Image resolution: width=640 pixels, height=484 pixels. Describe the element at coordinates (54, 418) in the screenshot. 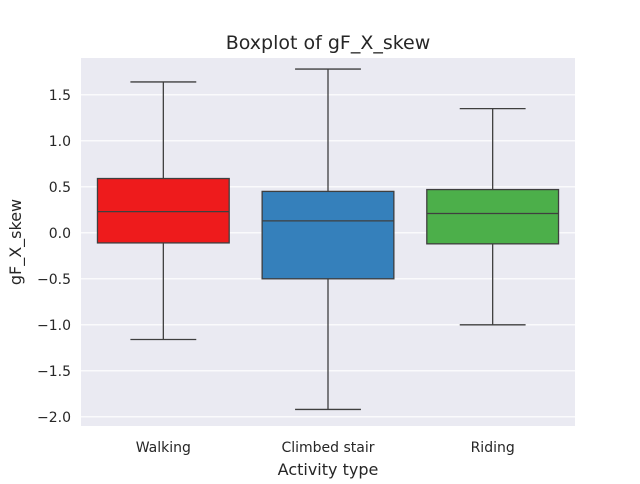

I see `y-tick-label: −2.0` at that location.